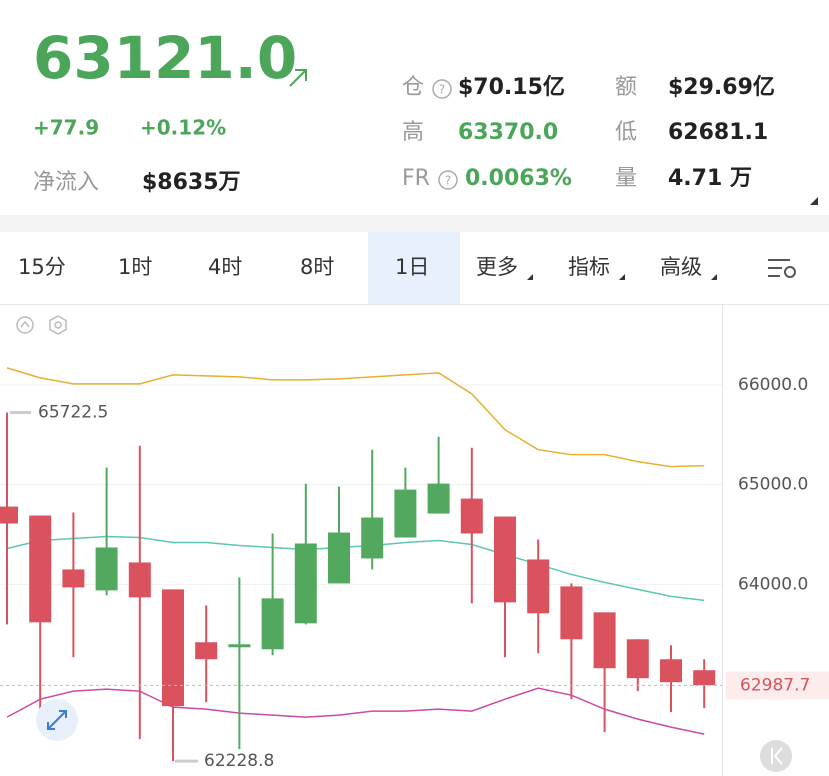 This screenshot has width=829, height=776. I want to click on tab: 更多, so click(497, 267).